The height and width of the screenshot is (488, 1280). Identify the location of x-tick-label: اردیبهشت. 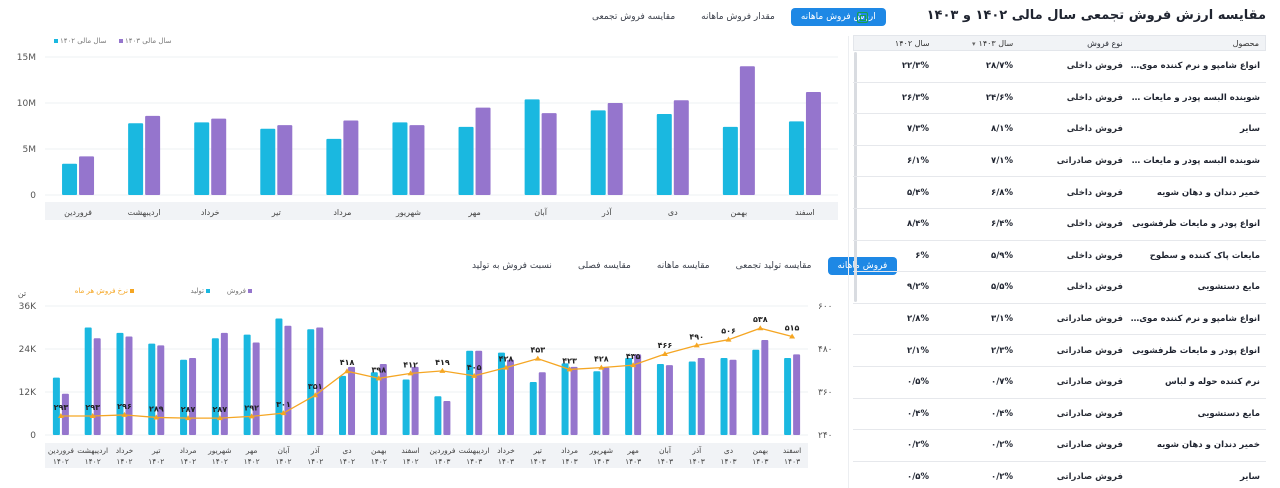
(92, 450).